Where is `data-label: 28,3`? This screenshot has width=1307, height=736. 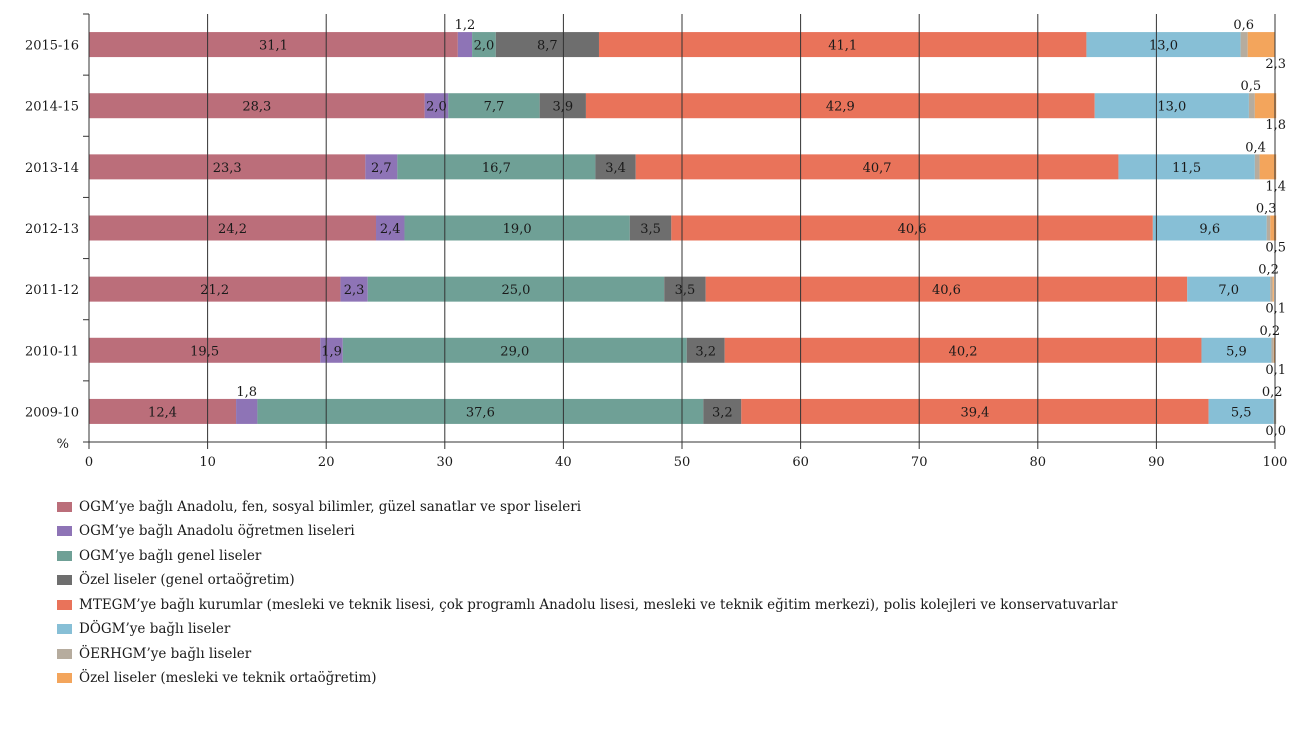
data-label: 28,3 is located at coordinates (256, 107).